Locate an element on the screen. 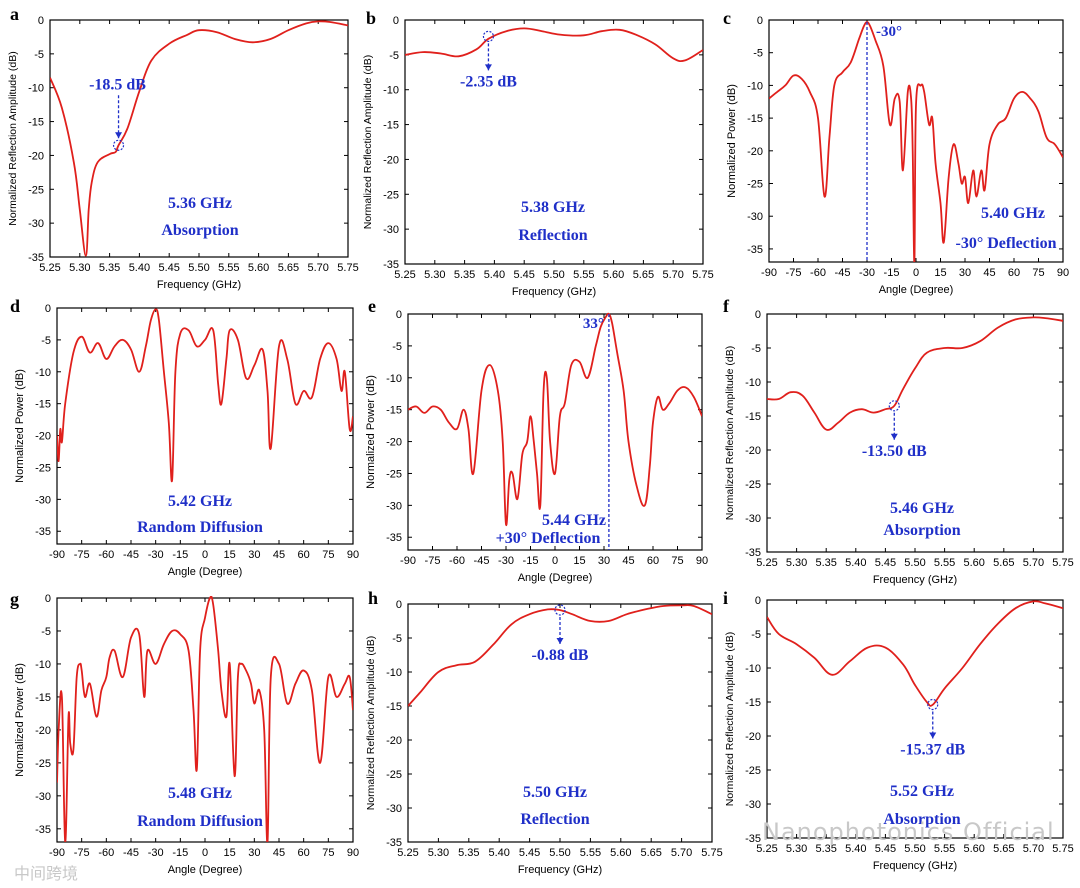  x-tick-label: 0 is located at coordinates (205, 555).